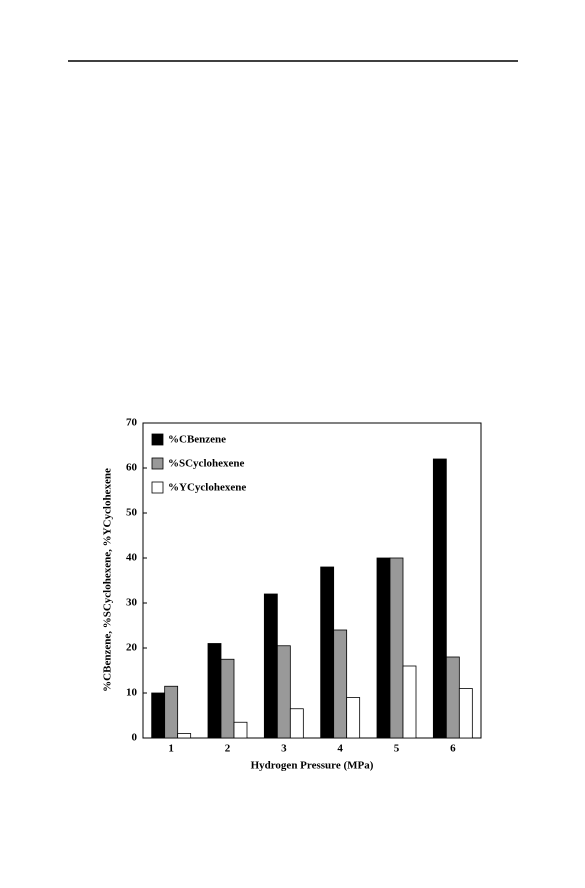  What do you see at coordinates (207, 488) in the screenshot?
I see `legend-label: %YCyclohexene` at bounding box center [207, 488].